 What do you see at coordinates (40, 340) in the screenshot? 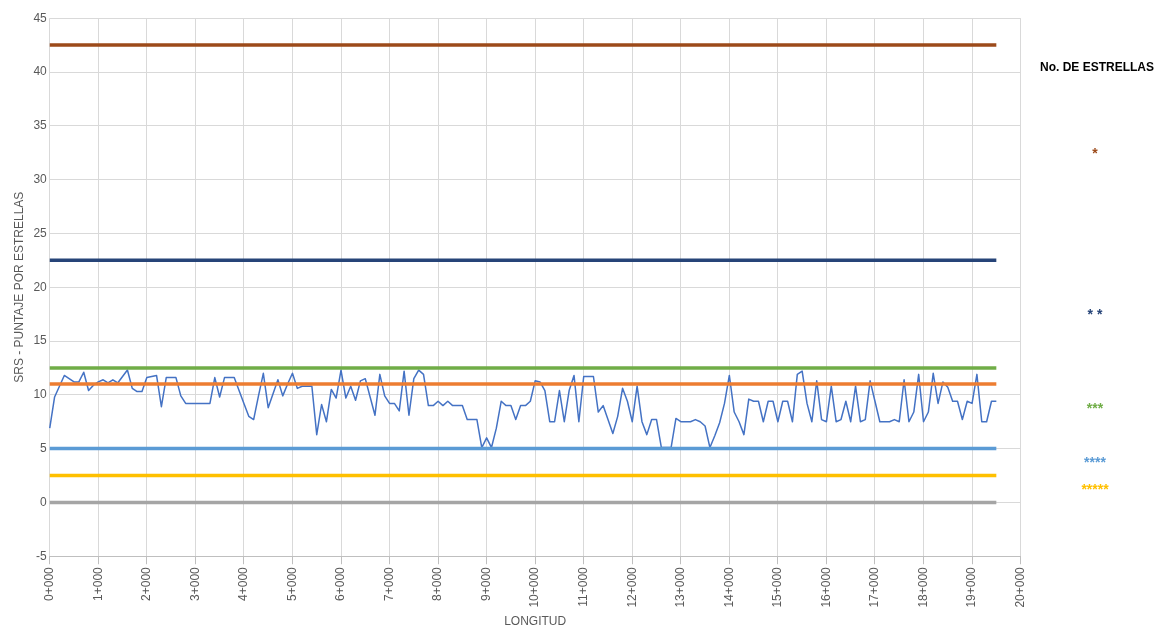
I see `y-tick-label: 15` at bounding box center [40, 340].